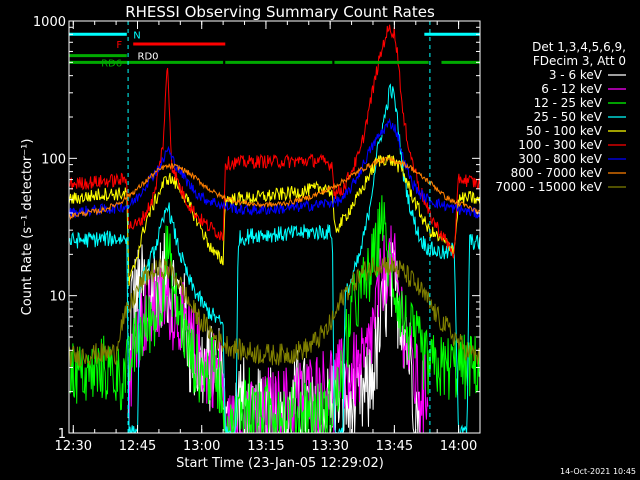  What do you see at coordinates (579, 61) in the screenshot?
I see `legend-header-2: FDecim 3, Att 0` at bounding box center [579, 61].